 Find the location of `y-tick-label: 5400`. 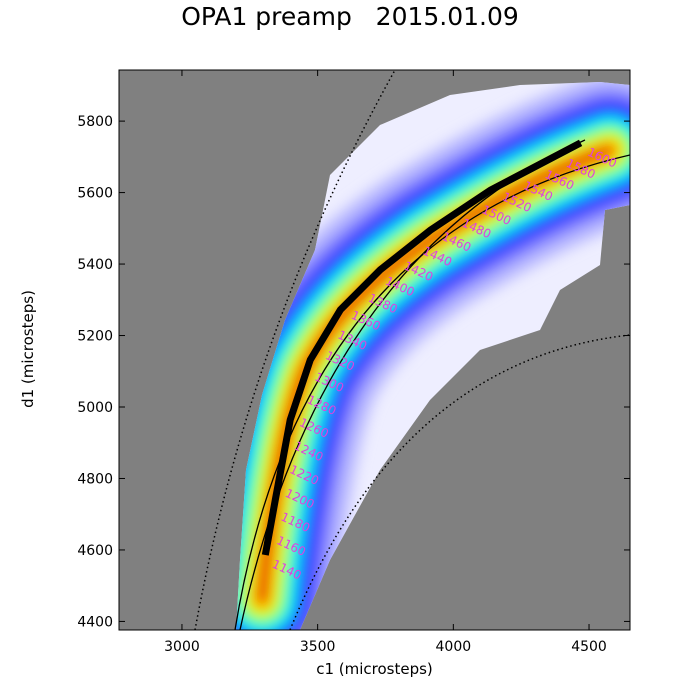

y-tick-label: 5400 is located at coordinates (95, 265).